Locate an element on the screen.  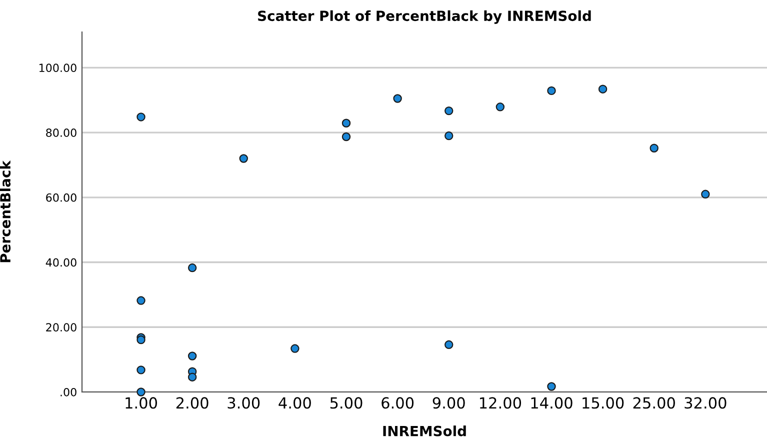
y-tick-label: 80.00 is located at coordinates (61, 132).